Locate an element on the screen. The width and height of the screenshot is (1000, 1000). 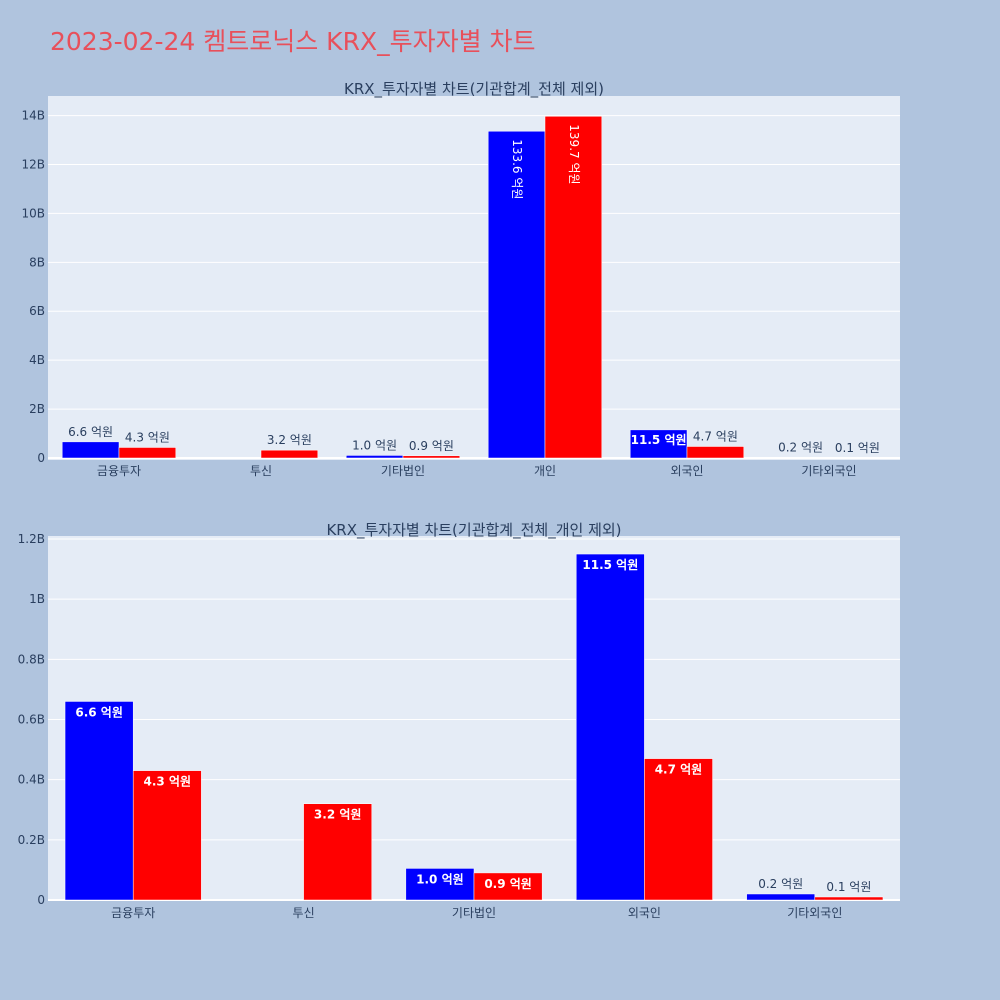
y-tick-label: 0.2B is located at coordinates (31, 840).